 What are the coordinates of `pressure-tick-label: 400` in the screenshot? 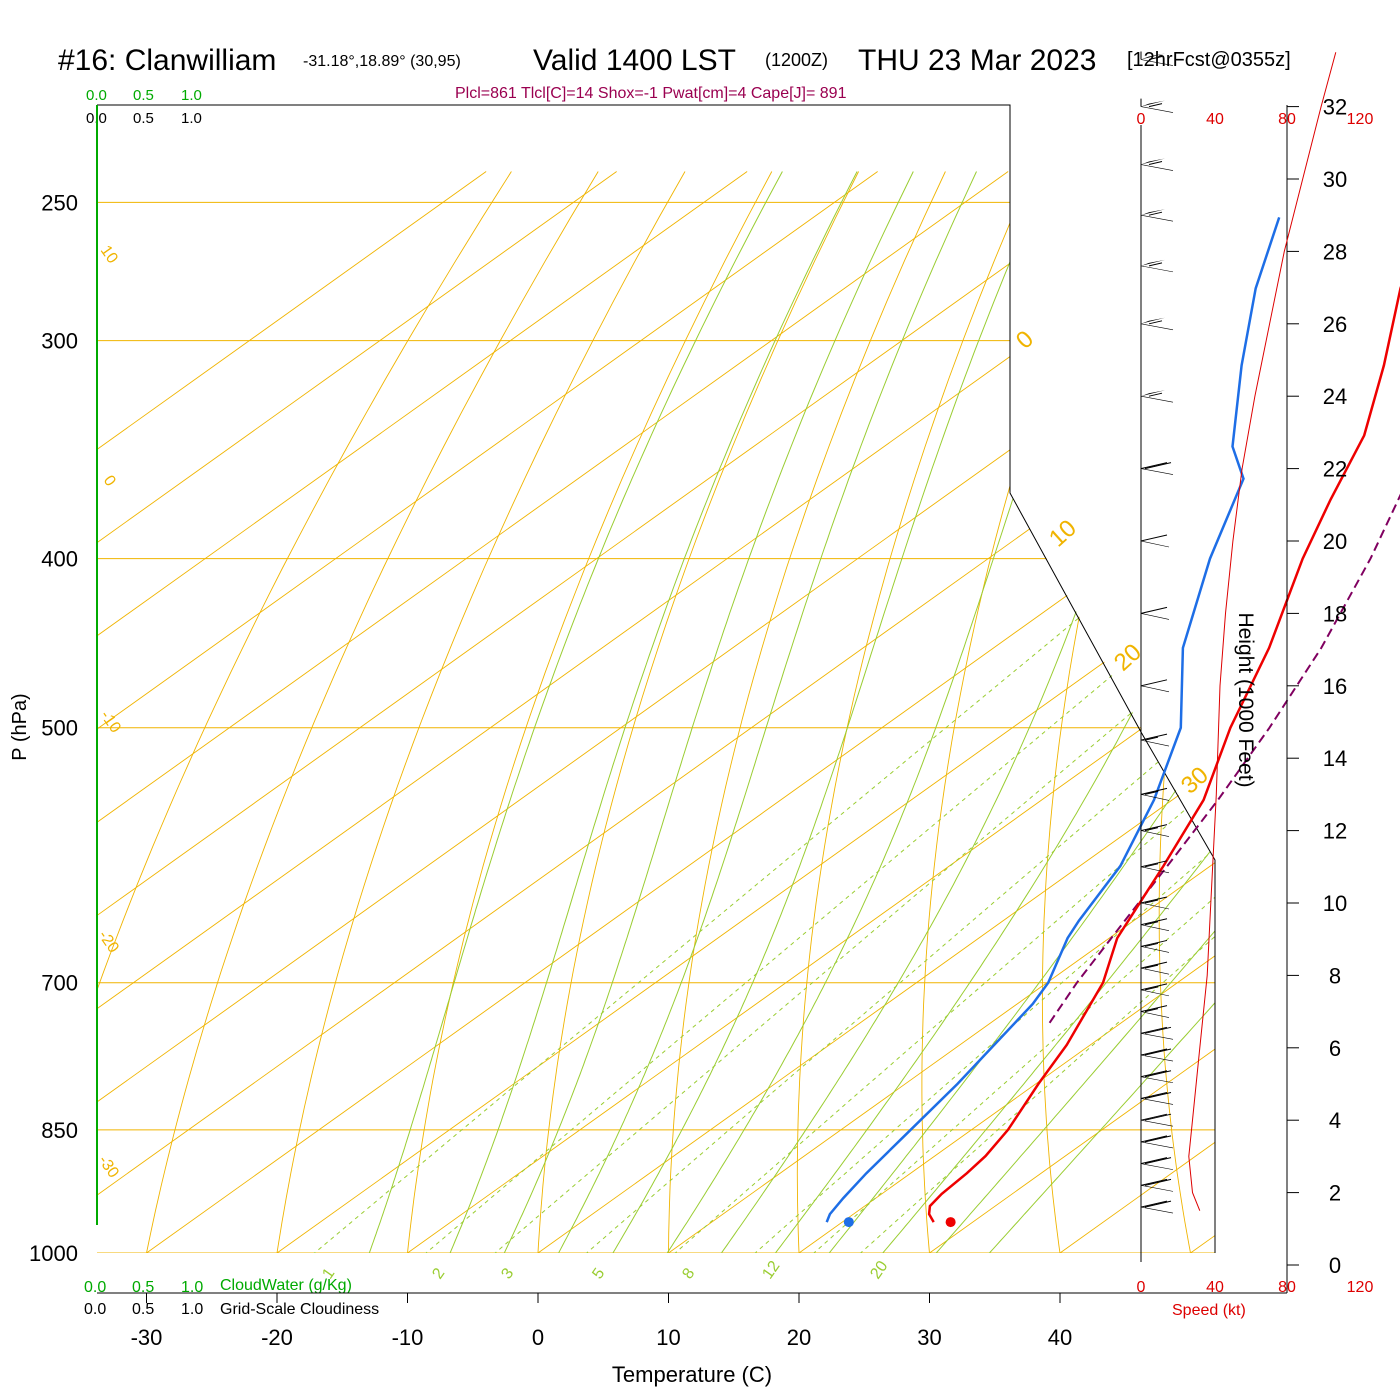 It's located at (59, 559).